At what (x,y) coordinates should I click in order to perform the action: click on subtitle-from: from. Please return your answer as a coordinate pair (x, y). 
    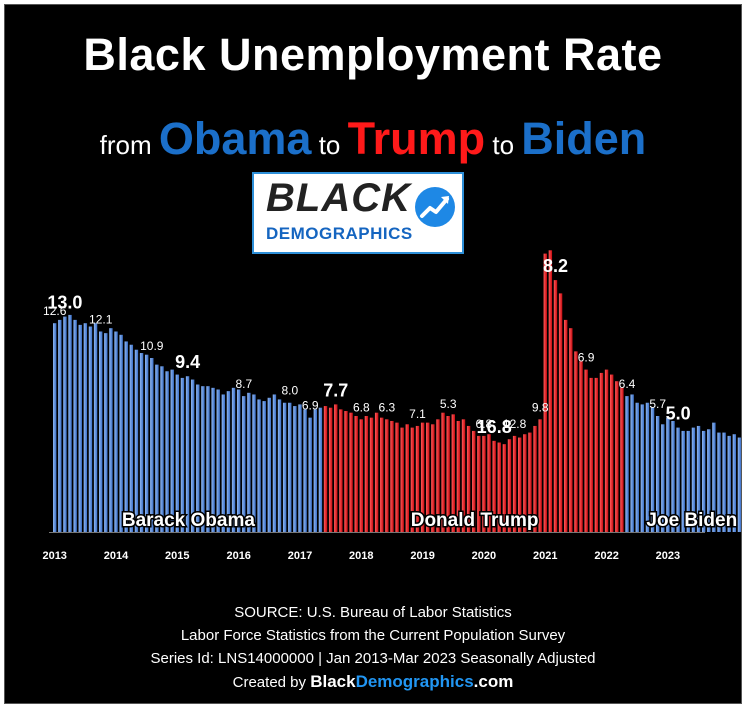
    Looking at the image, I should click on (125, 145).